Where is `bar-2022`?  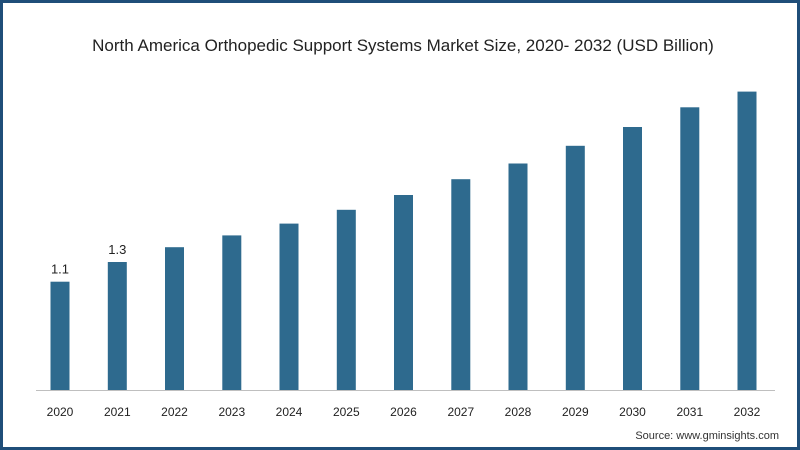 bar-2022 is located at coordinates (174, 318).